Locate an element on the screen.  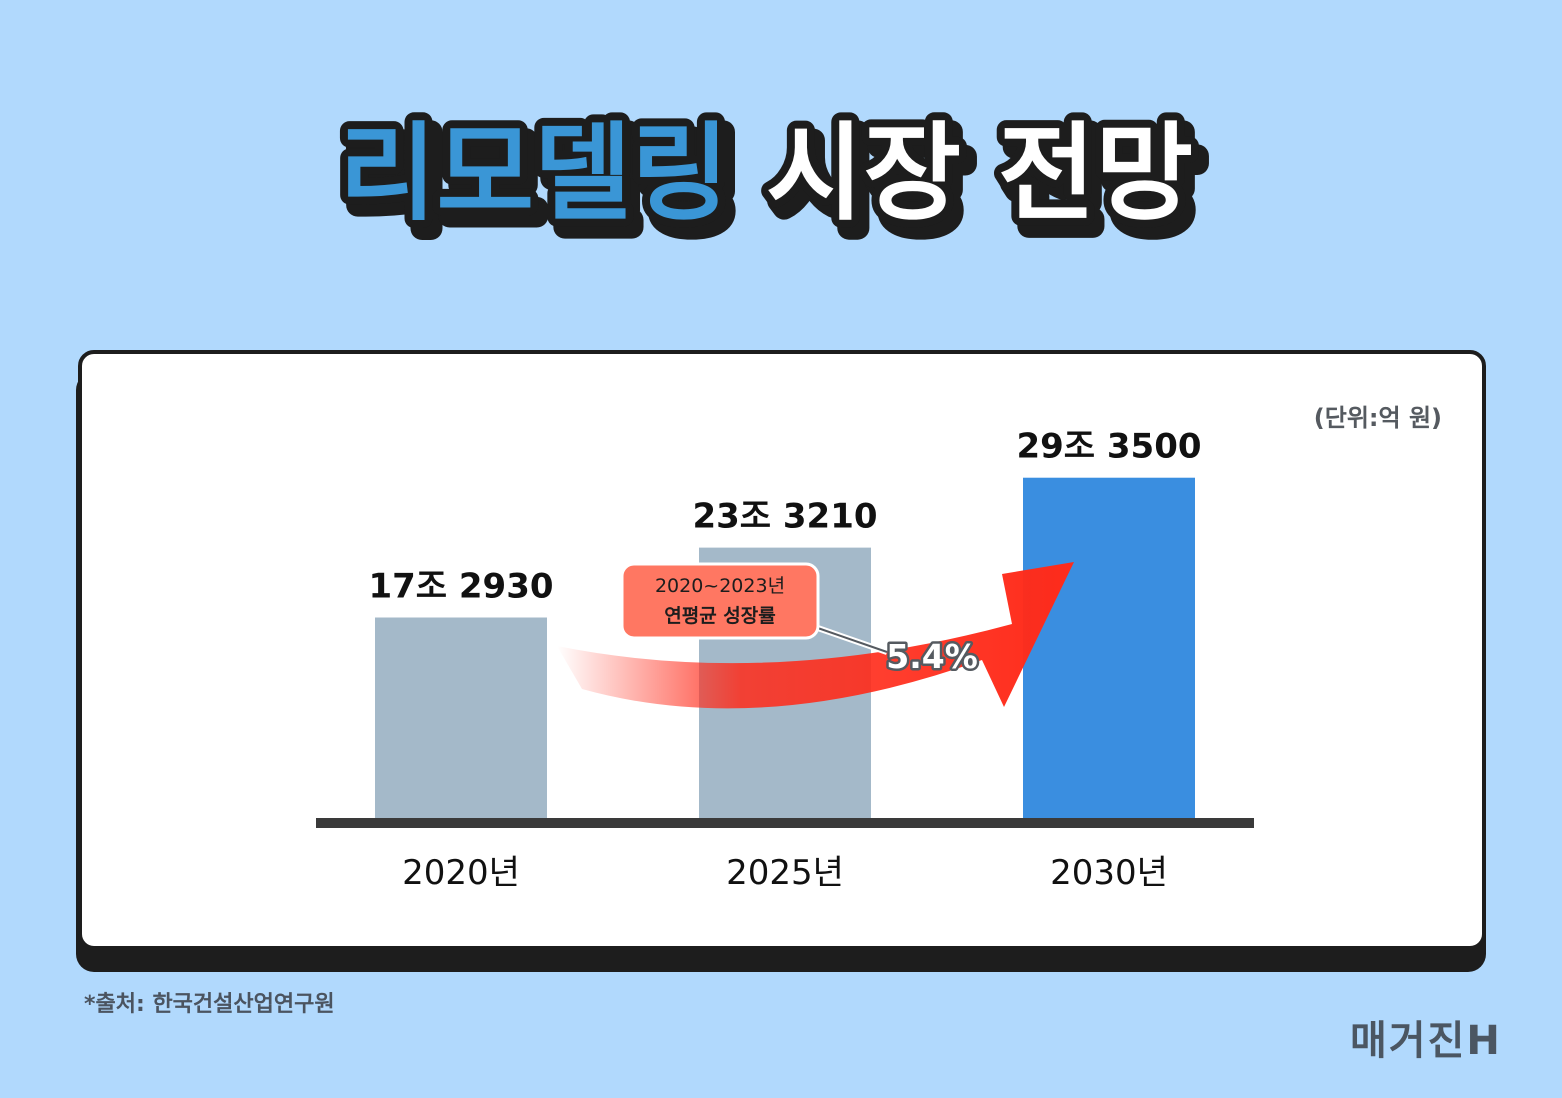
badge-line2: 연평균 성장률 is located at coordinates (720, 616).